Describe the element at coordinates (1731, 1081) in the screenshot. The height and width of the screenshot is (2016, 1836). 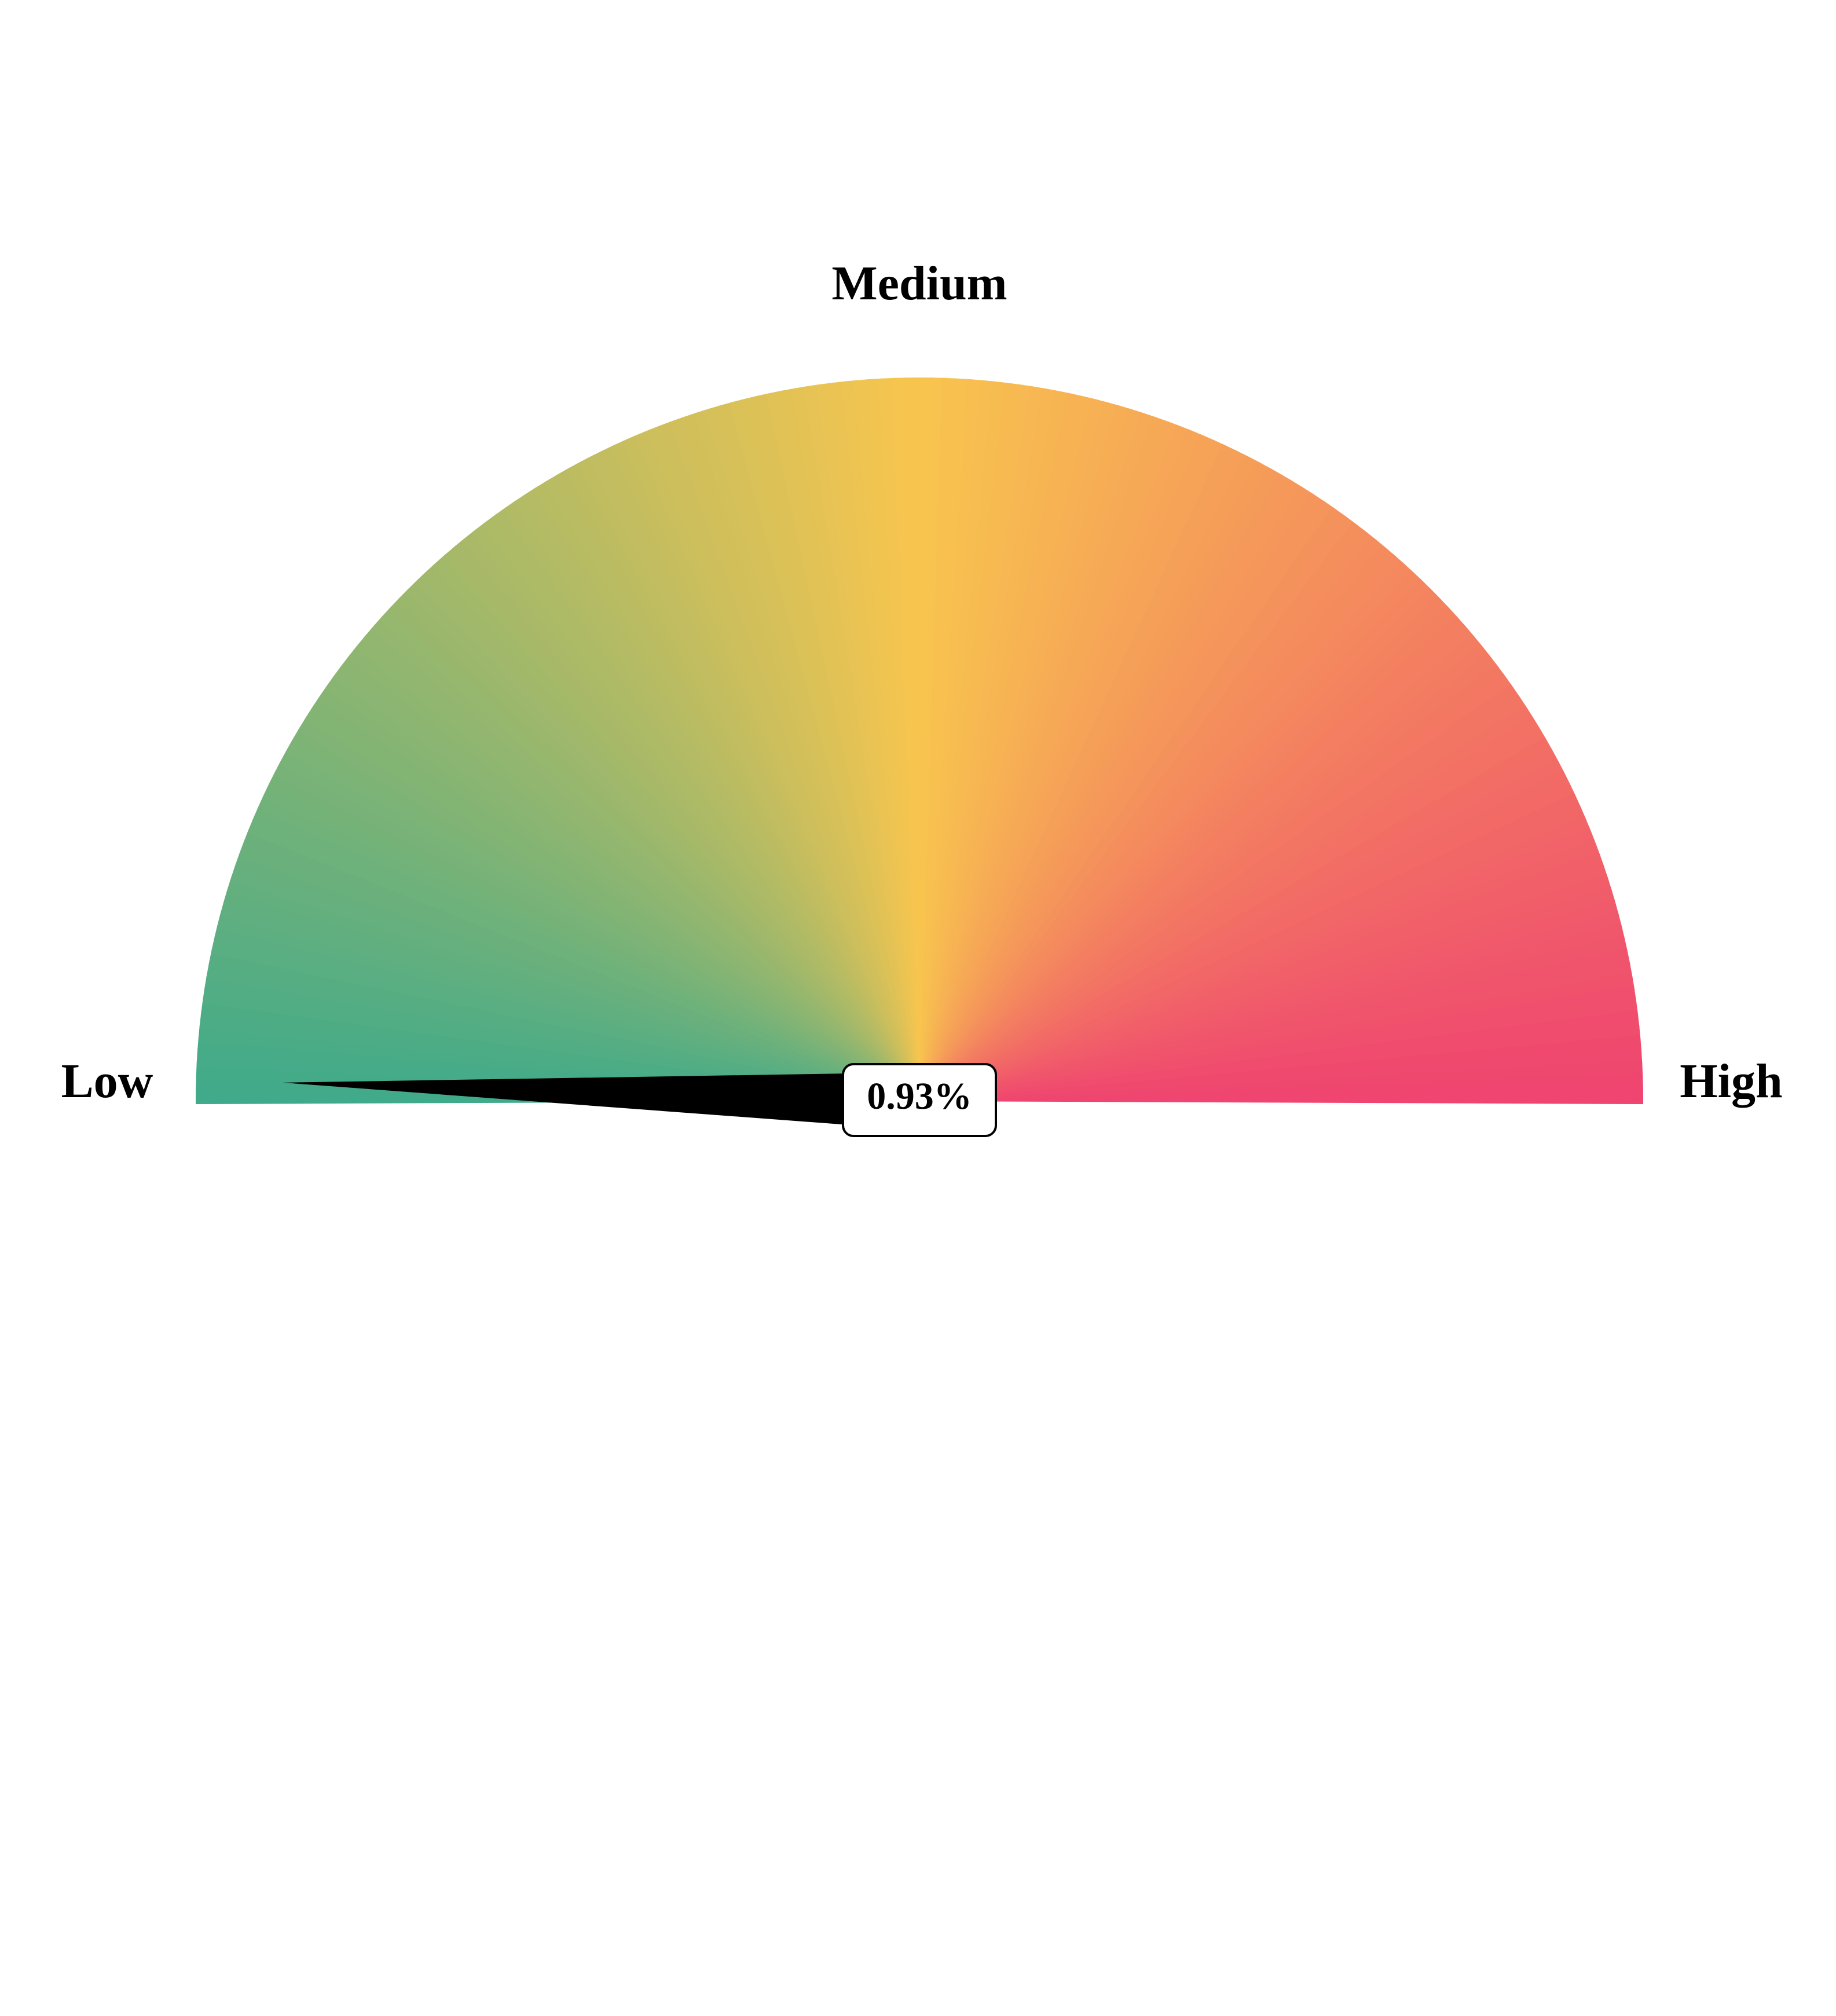
I see `gauge-label-high: High` at that location.